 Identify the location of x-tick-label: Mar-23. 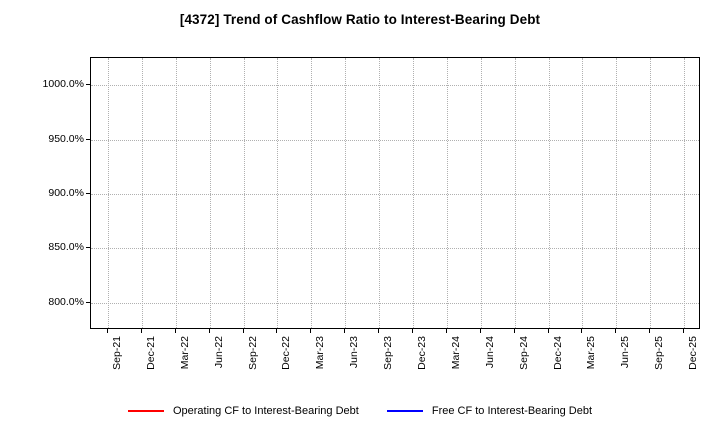
(320, 353).